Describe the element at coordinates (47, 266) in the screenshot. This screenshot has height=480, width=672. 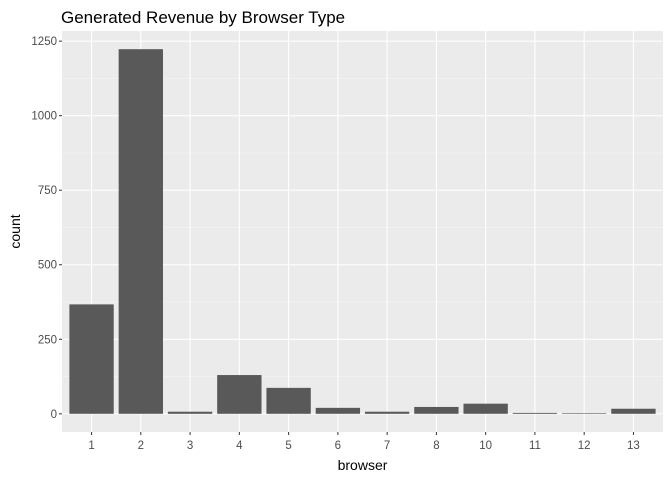
I see `y-tick-label: 500` at that location.